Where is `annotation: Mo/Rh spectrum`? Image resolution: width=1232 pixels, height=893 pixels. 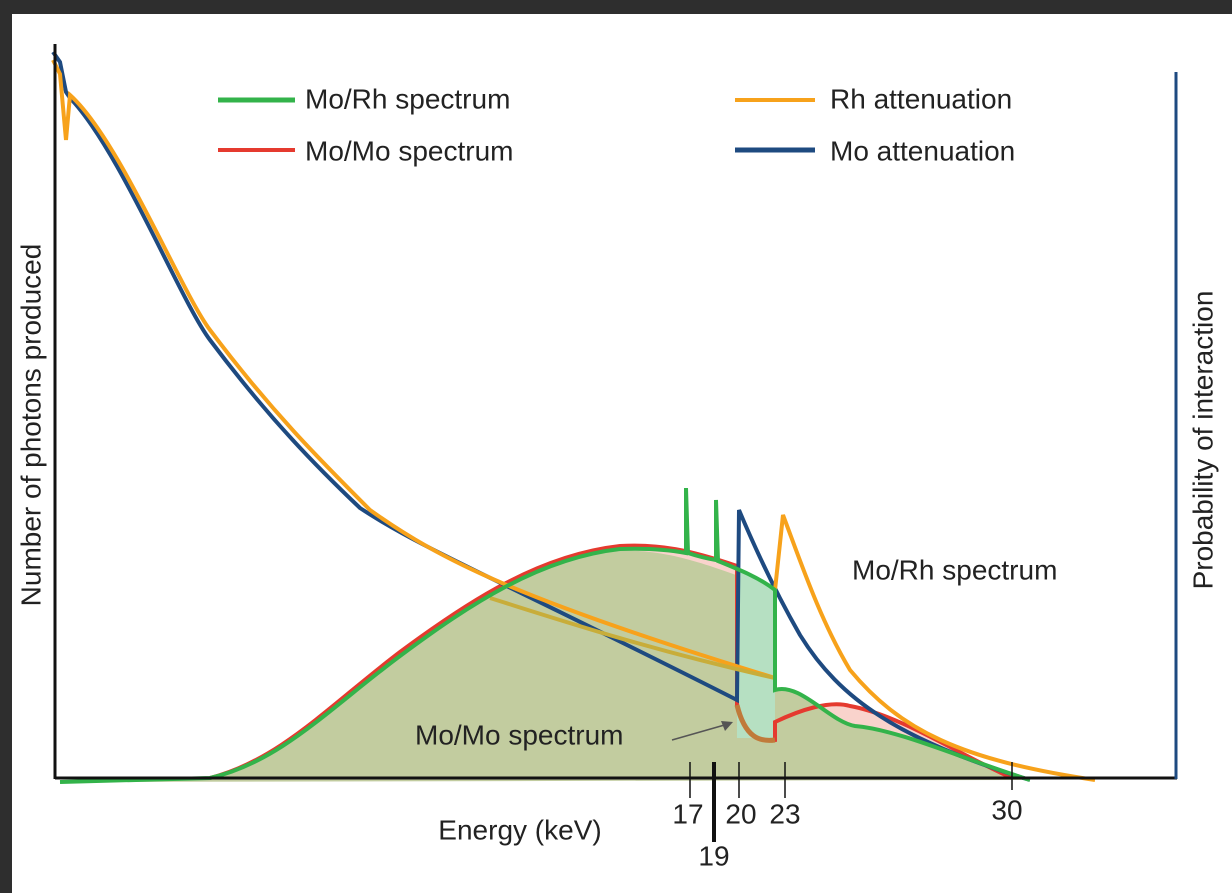 annotation: Mo/Rh spectrum is located at coordinates (954, 569).